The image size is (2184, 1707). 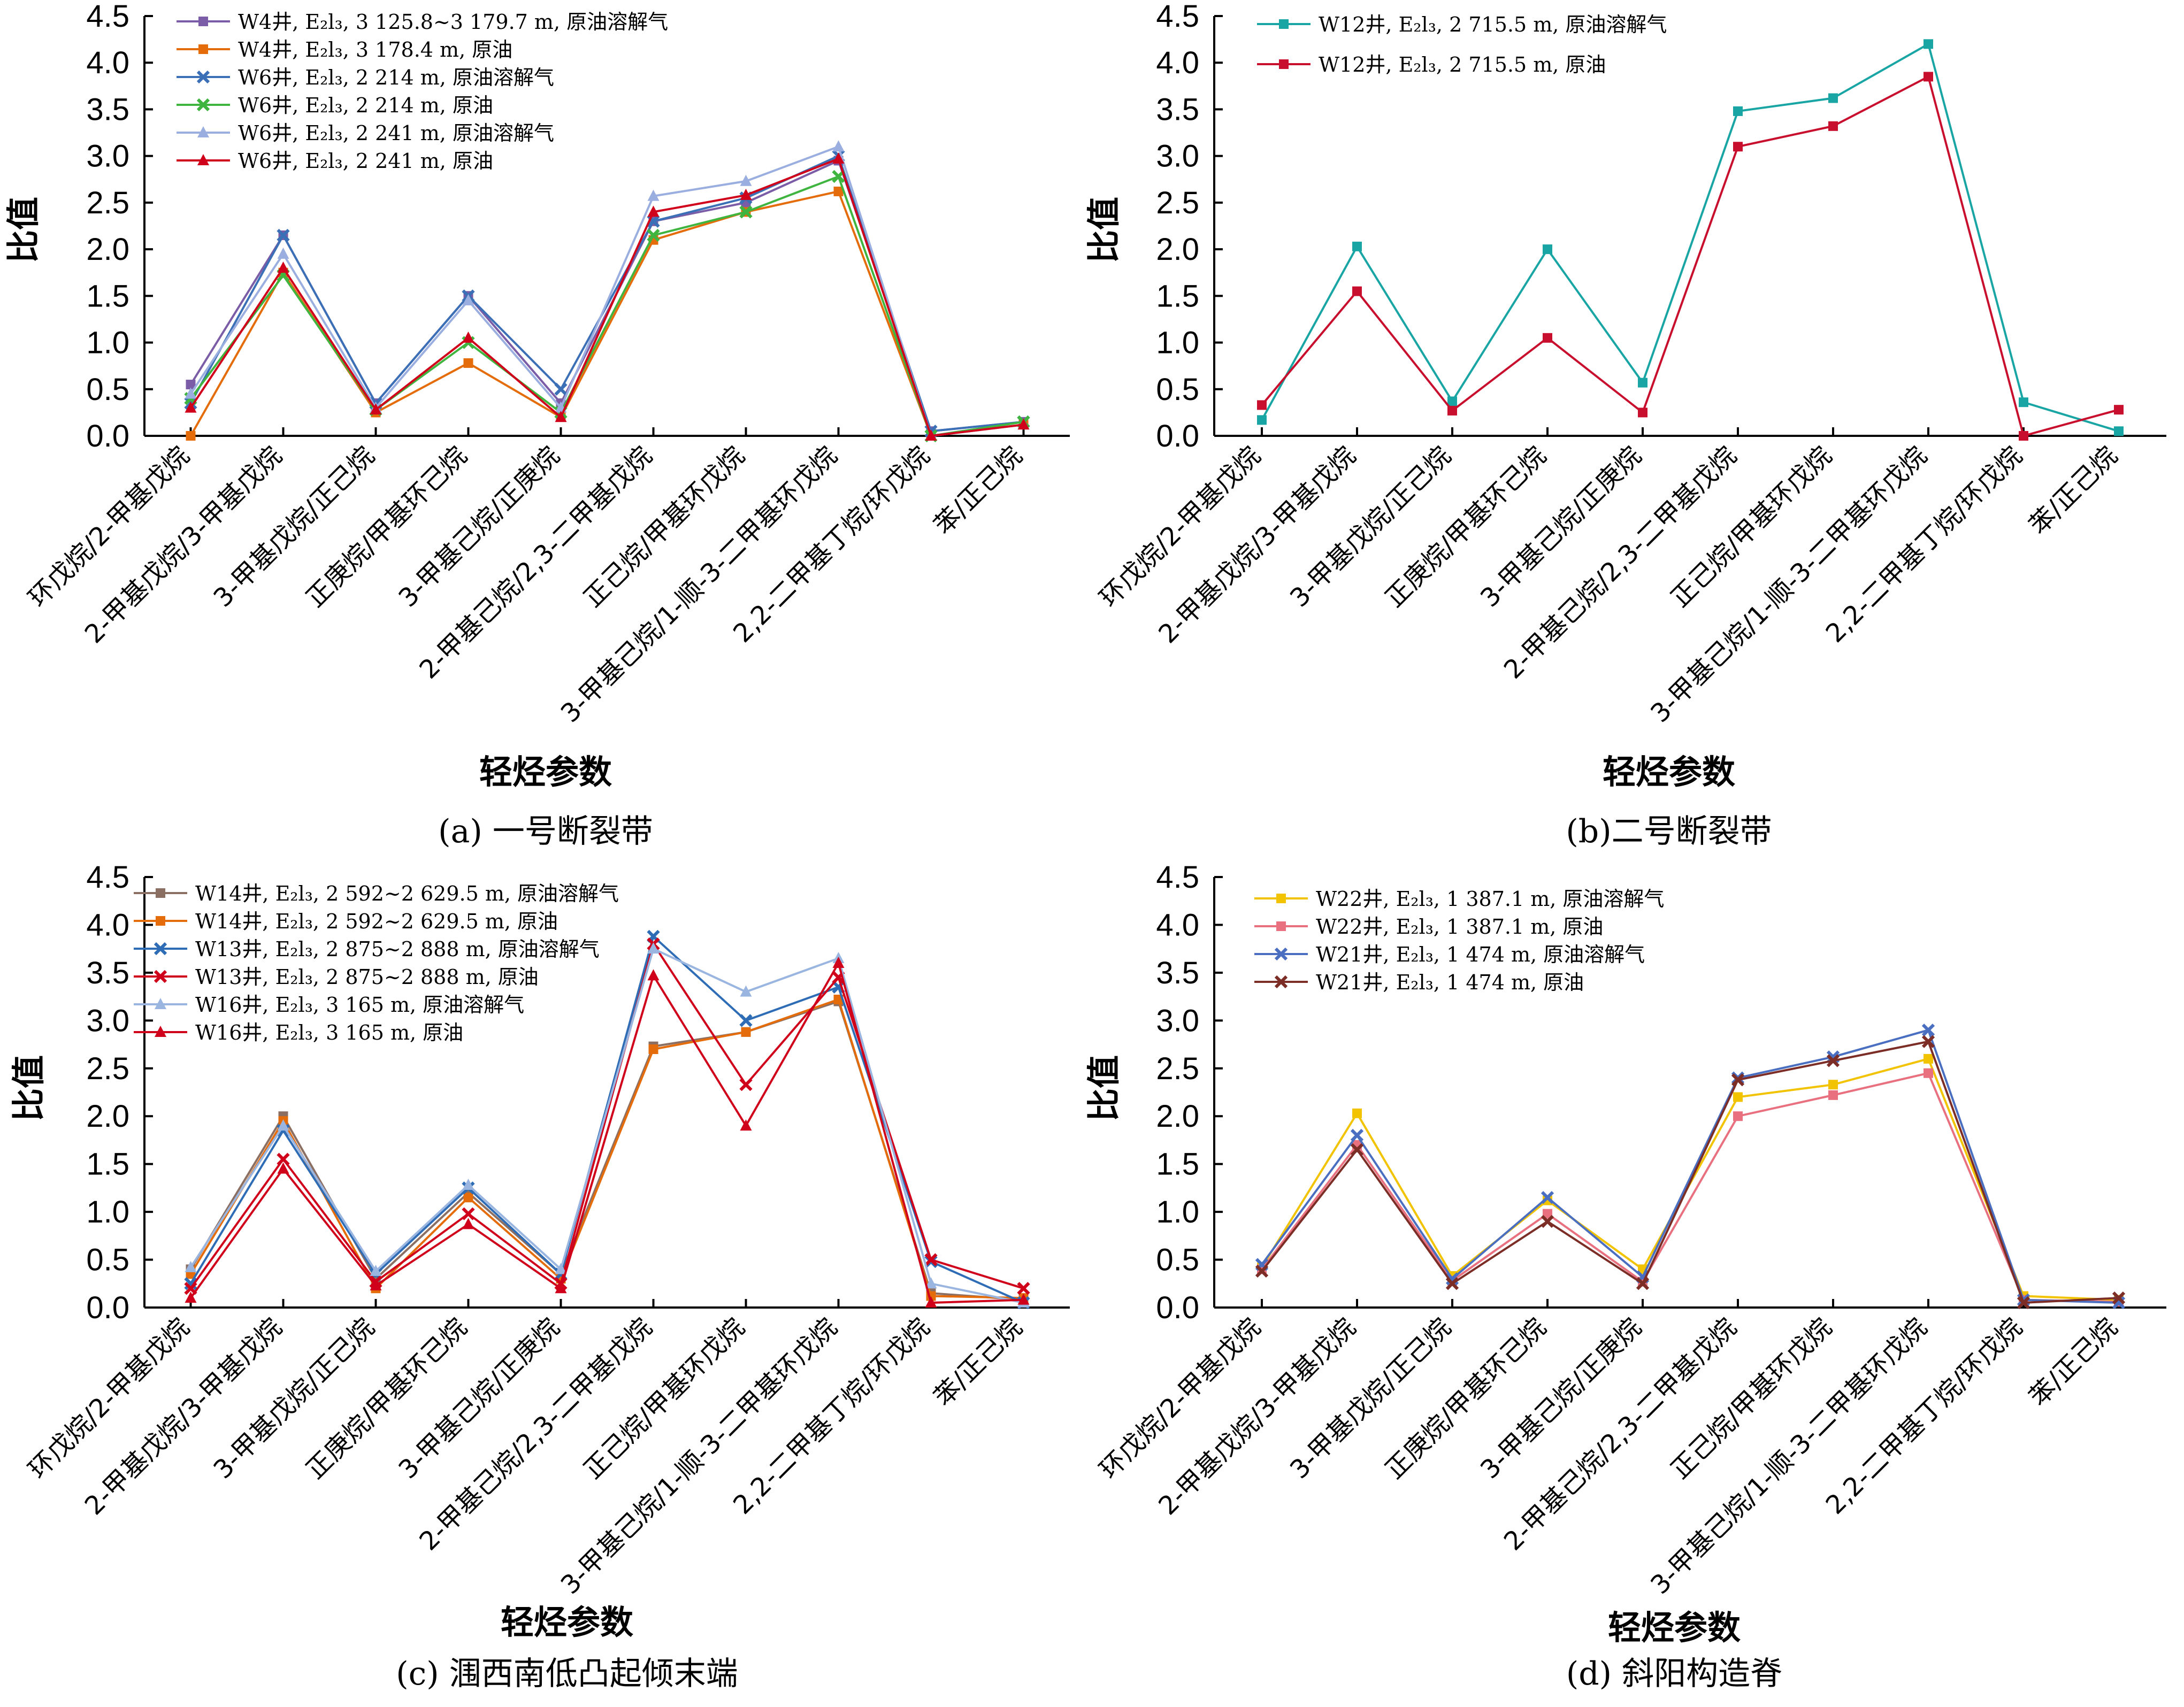 What do you see at coordinates (1459, 927) in the screenshot?
I see `legend-label: W22井, E₂l₃, 1 387.1 m, 原油` at bounding box center [1459, 927].